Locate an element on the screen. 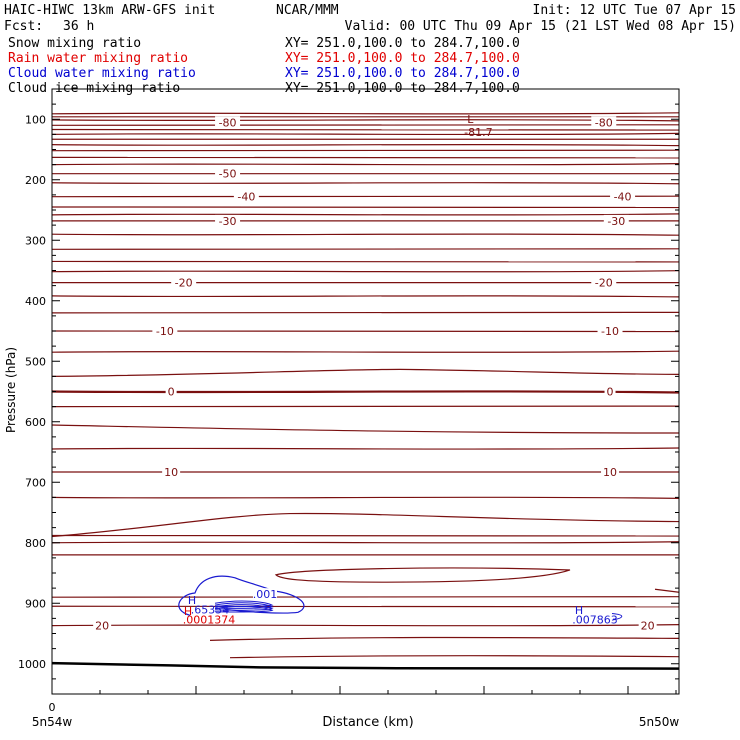  y-tick-label: 400 is located at coordinates (35, 301).